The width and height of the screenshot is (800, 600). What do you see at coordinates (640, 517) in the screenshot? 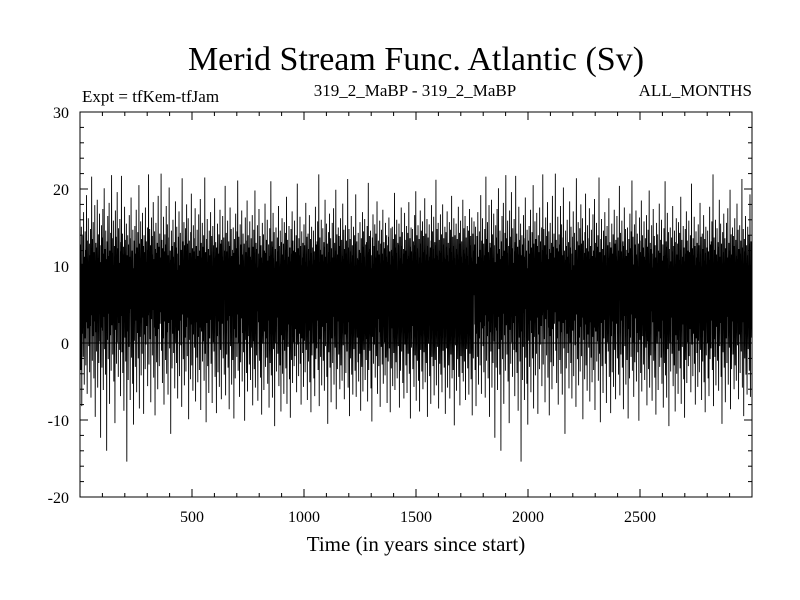
I see `x-tick-label: 2500` at bounding box center [640, 517].